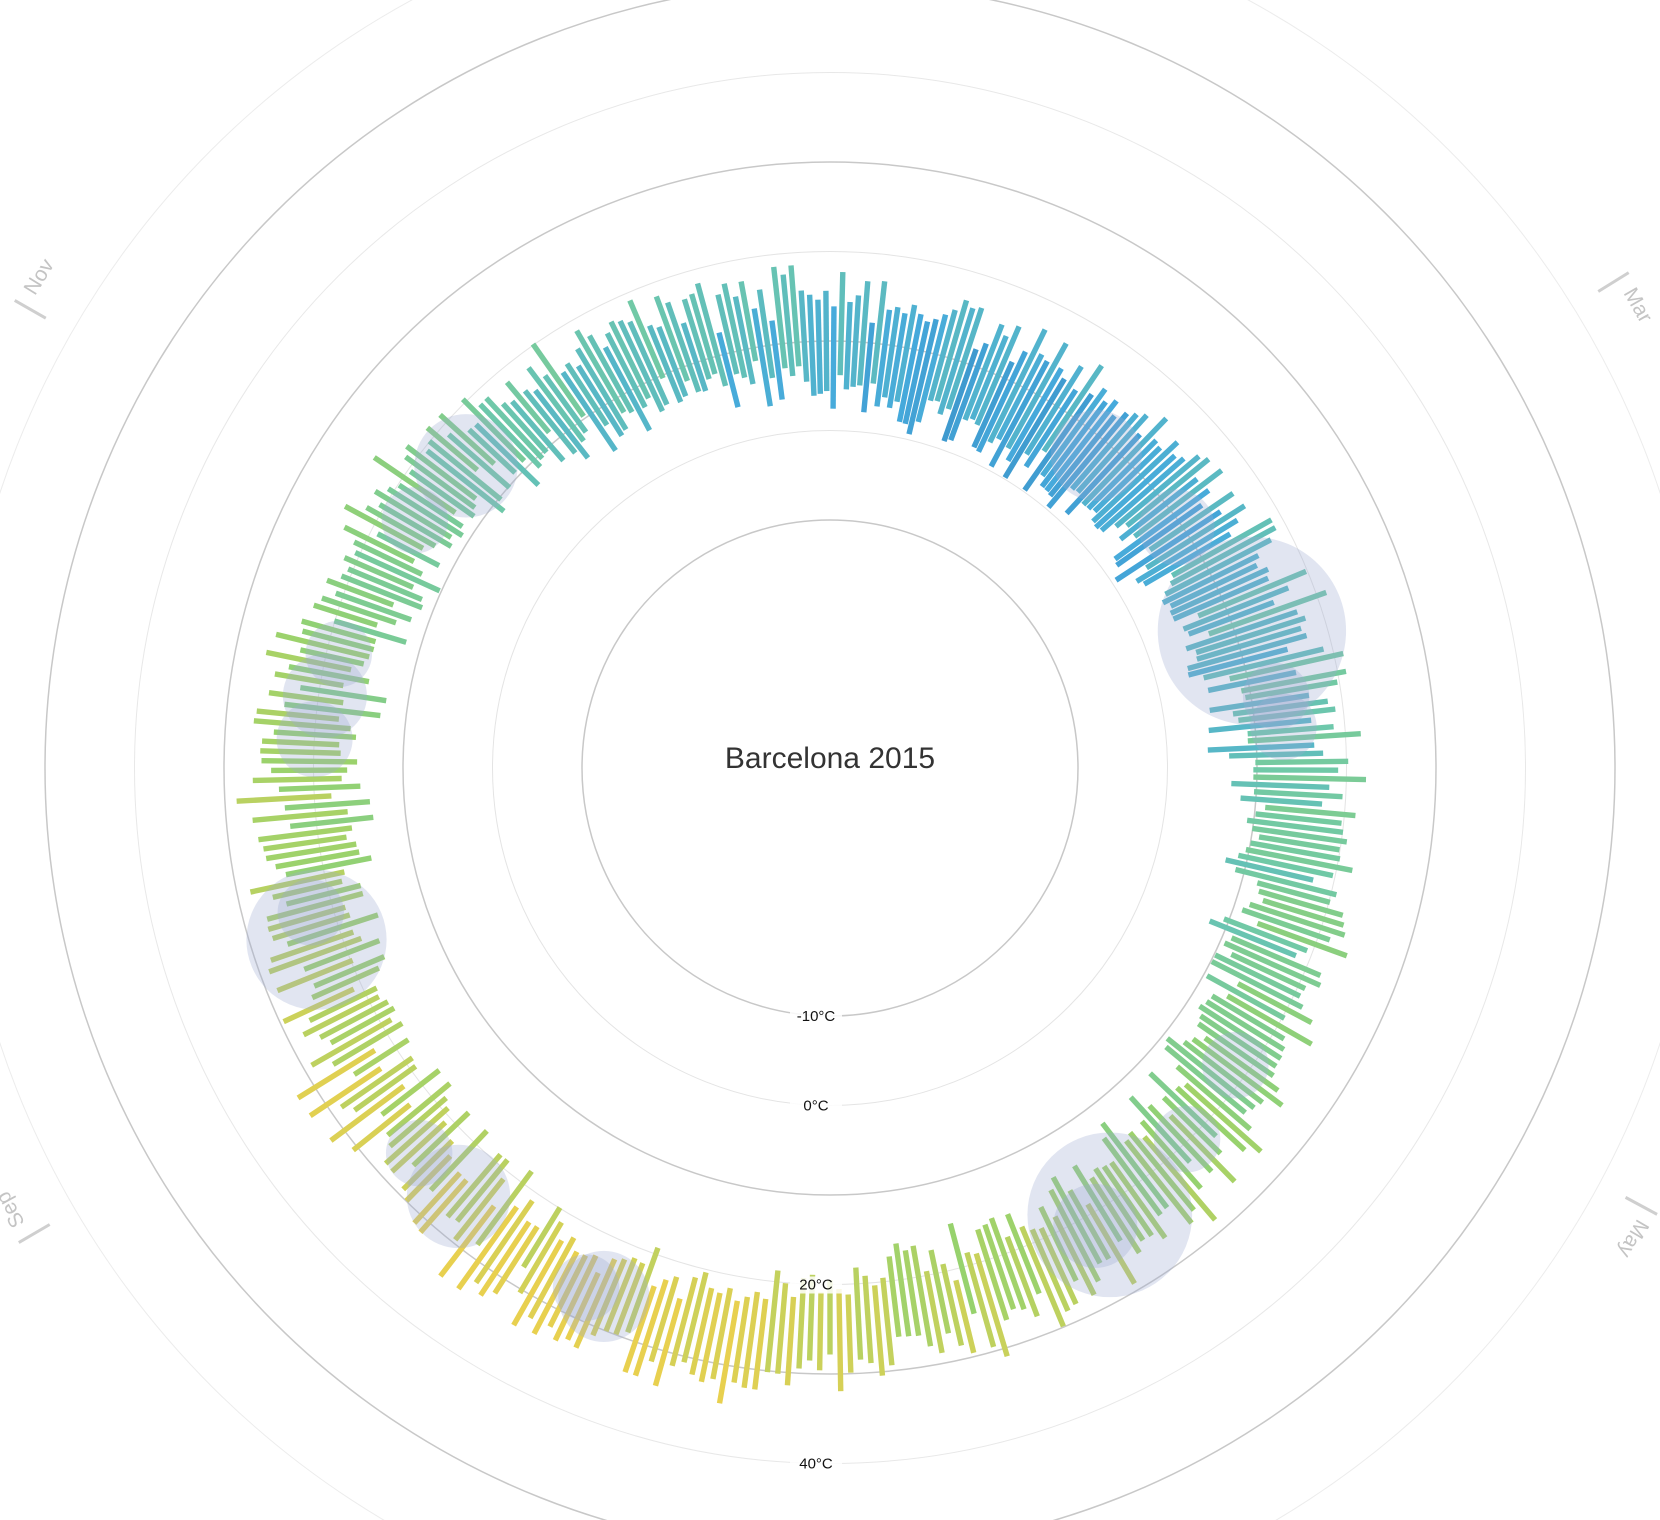 This screenshot has height=1520, width=1660. I want to click on month-label: Nov, so click(40, 277).